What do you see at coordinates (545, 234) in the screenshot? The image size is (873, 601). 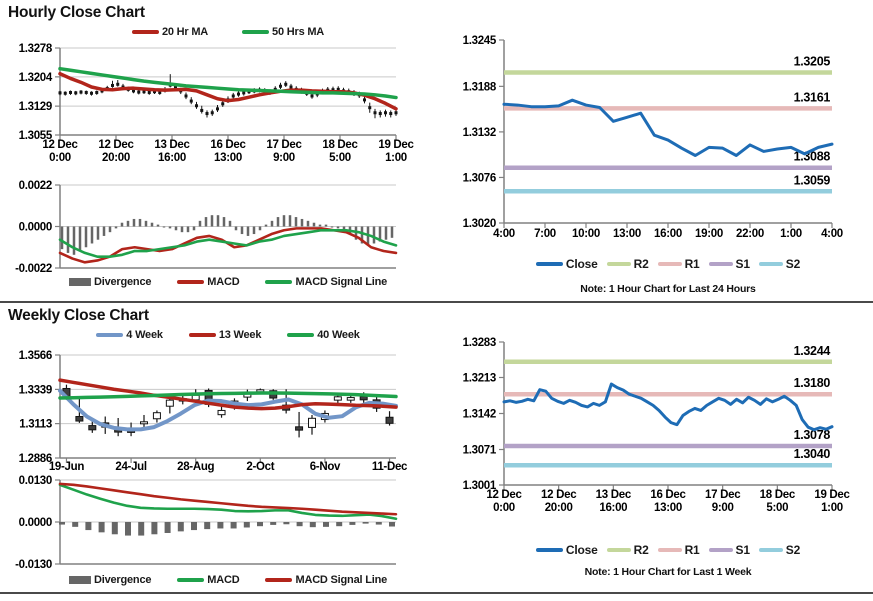 I see `svg-text: 7:00` at bounding box center [545, 234].